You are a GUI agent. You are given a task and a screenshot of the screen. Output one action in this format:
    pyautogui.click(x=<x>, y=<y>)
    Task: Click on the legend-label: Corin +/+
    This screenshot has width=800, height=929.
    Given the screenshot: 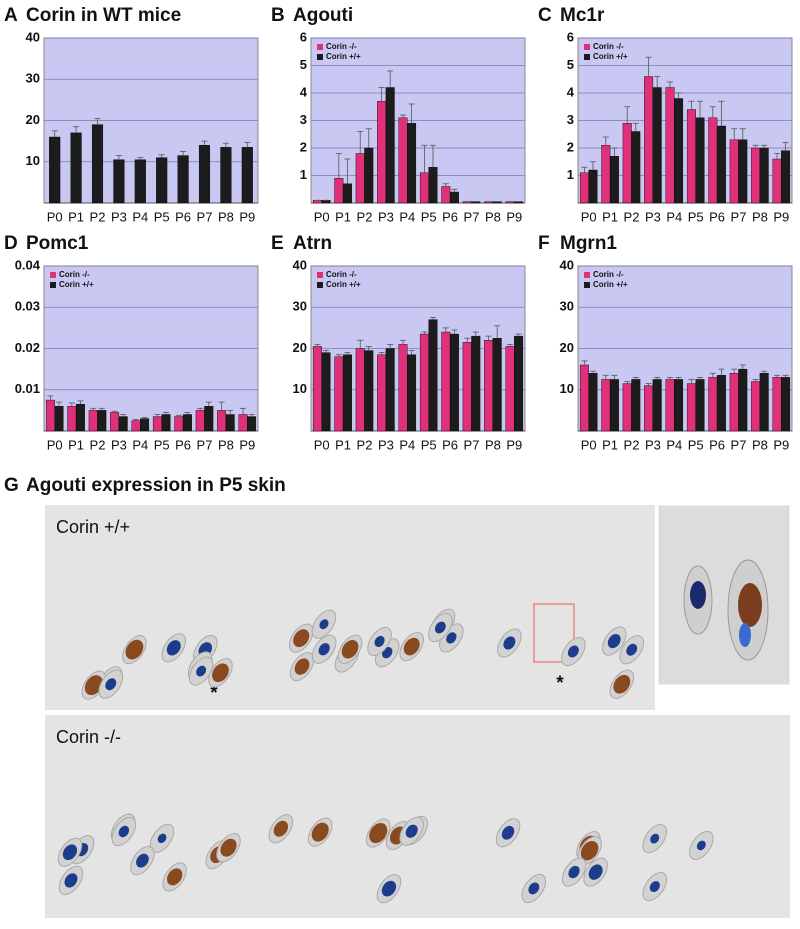 What is the action you would take?
    pyautogui.click(x=610, y=284)
    